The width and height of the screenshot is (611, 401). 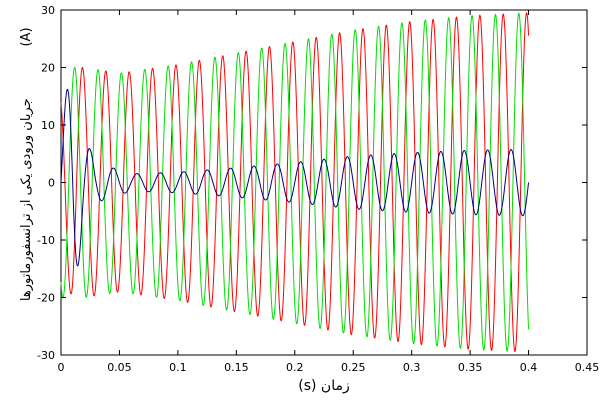 What do you see at coordinates (48, 125) in the screenshot?
I see `y-tick-label: 10` at bounding box center [48, 125].